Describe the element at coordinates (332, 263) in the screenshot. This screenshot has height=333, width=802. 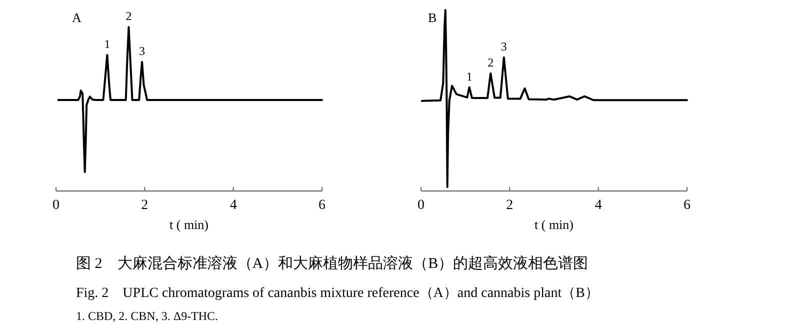
I see `caption: 图 2 大麻混合标准溶液（A）和大麻植物样品溶液（B）的超高效液相色谱图` at that location.